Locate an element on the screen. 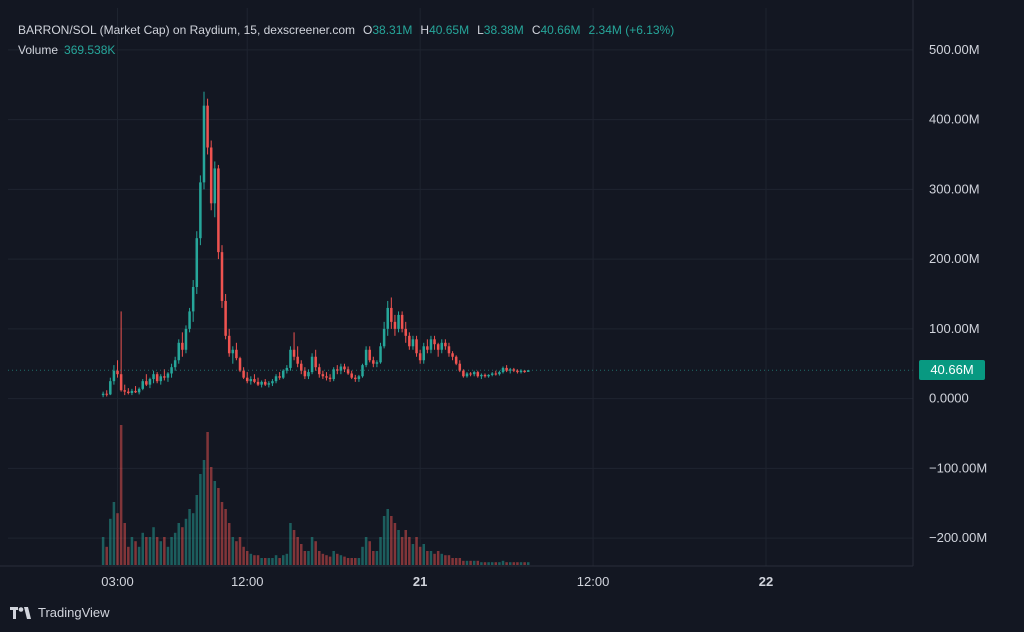 Image resolution: width=1024 pixels, height=632 pixels. change-value: 2.34M (+6.13%) is located at coordinates (632, 30).